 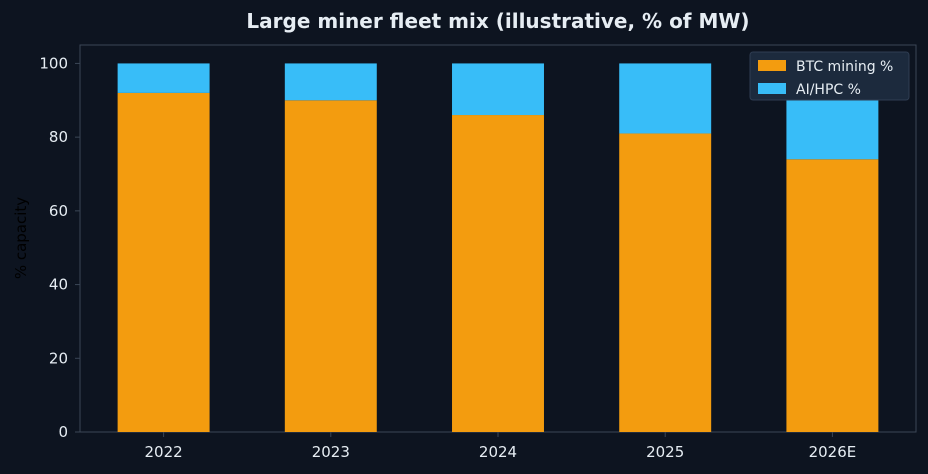 What do you see at coordinates (58, 211) in the screenshot?
I see `y-tick-label: 60` at bounding box center [58, 211].